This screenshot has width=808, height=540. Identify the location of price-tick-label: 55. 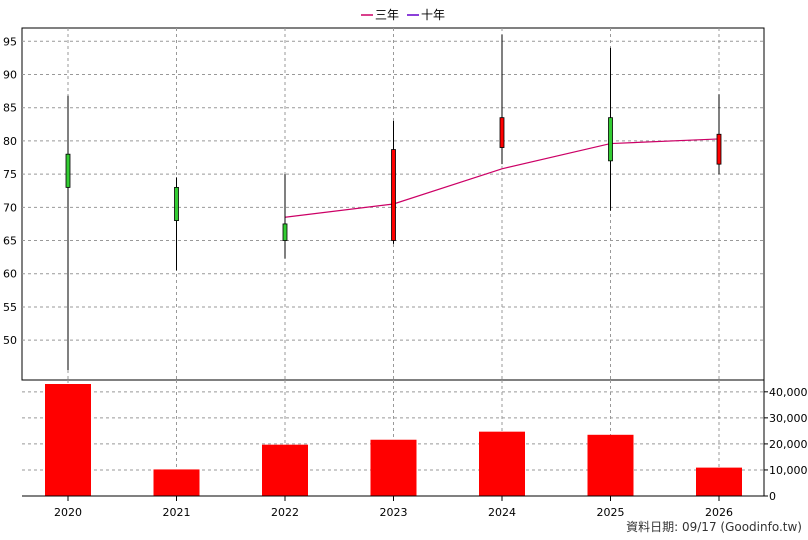
(10, 307).